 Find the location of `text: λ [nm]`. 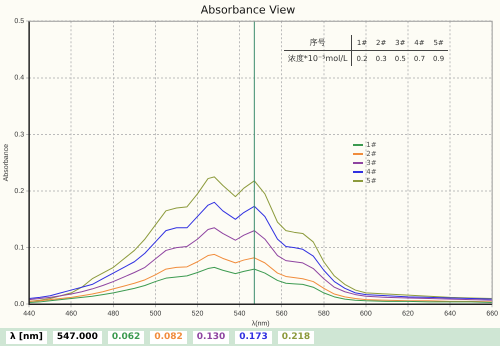

text: λ [nm] is located at coordinates (26, 337).